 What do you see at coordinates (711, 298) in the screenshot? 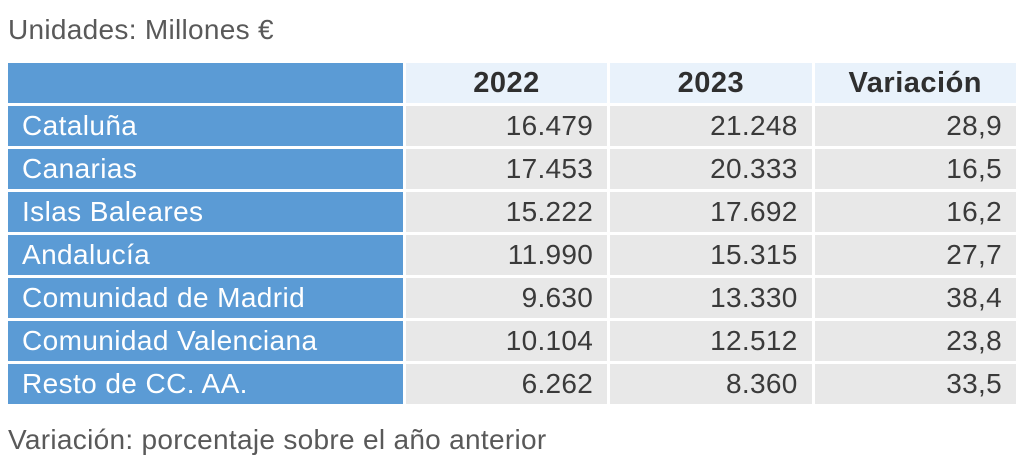
I see `value-2023: 13.330` at bounding box center [711, 298].